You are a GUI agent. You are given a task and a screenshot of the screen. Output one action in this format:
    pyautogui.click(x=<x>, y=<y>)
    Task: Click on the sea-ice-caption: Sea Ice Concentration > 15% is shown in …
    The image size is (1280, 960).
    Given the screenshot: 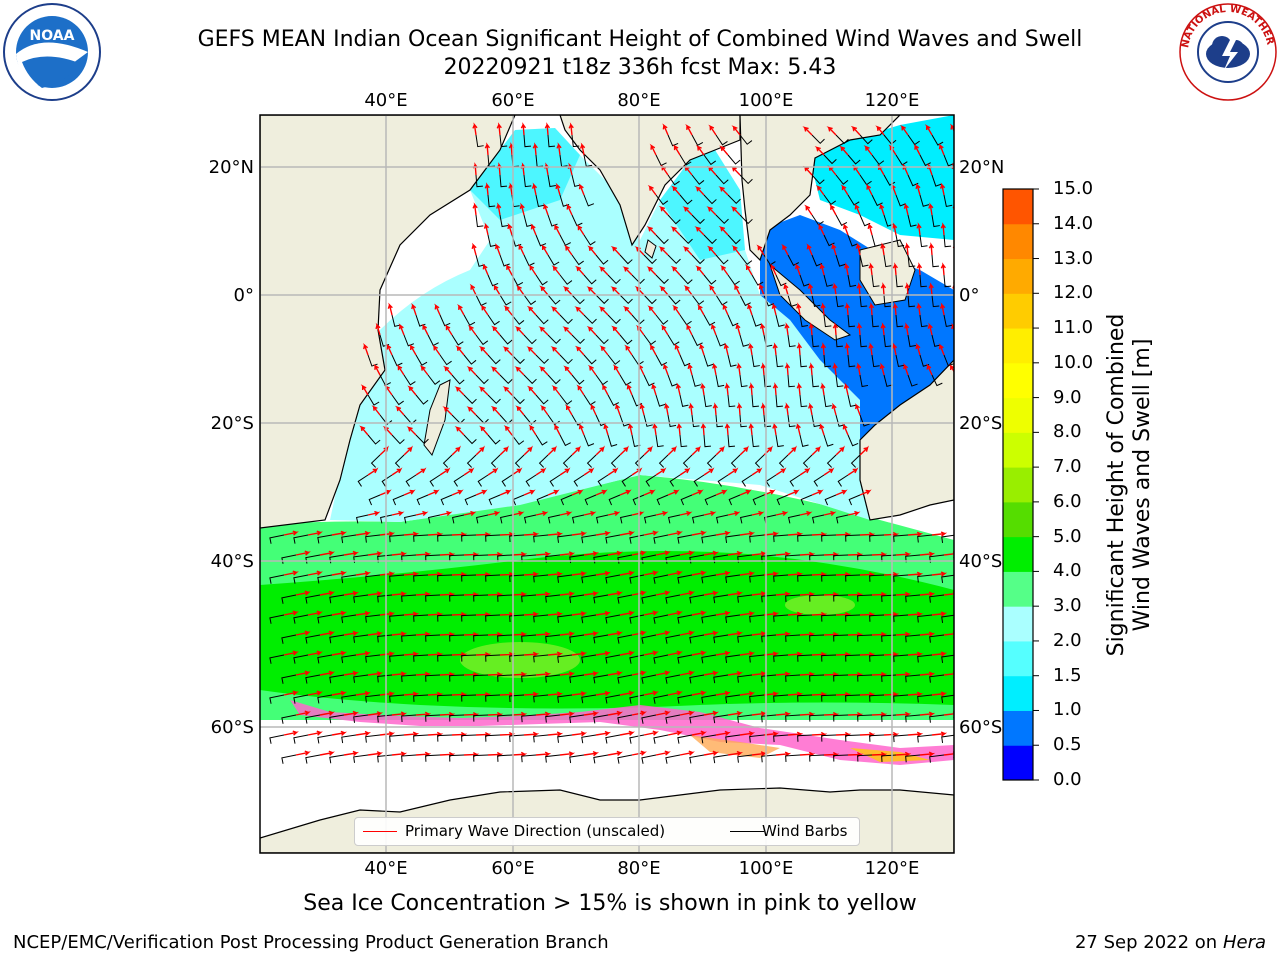 What is the action you would take?
    pyautogui.click(x=610, y=903)
    